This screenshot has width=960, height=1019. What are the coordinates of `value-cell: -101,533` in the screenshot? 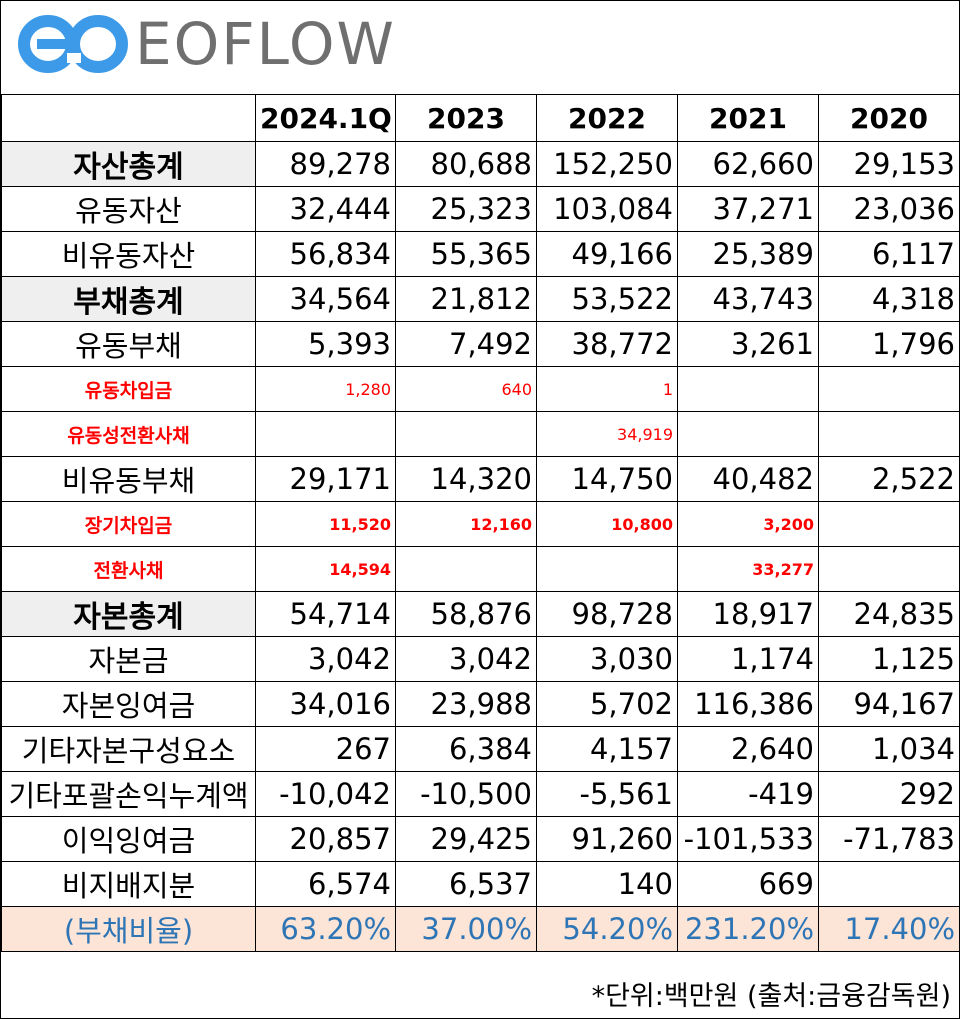 It's located at (748, 839).